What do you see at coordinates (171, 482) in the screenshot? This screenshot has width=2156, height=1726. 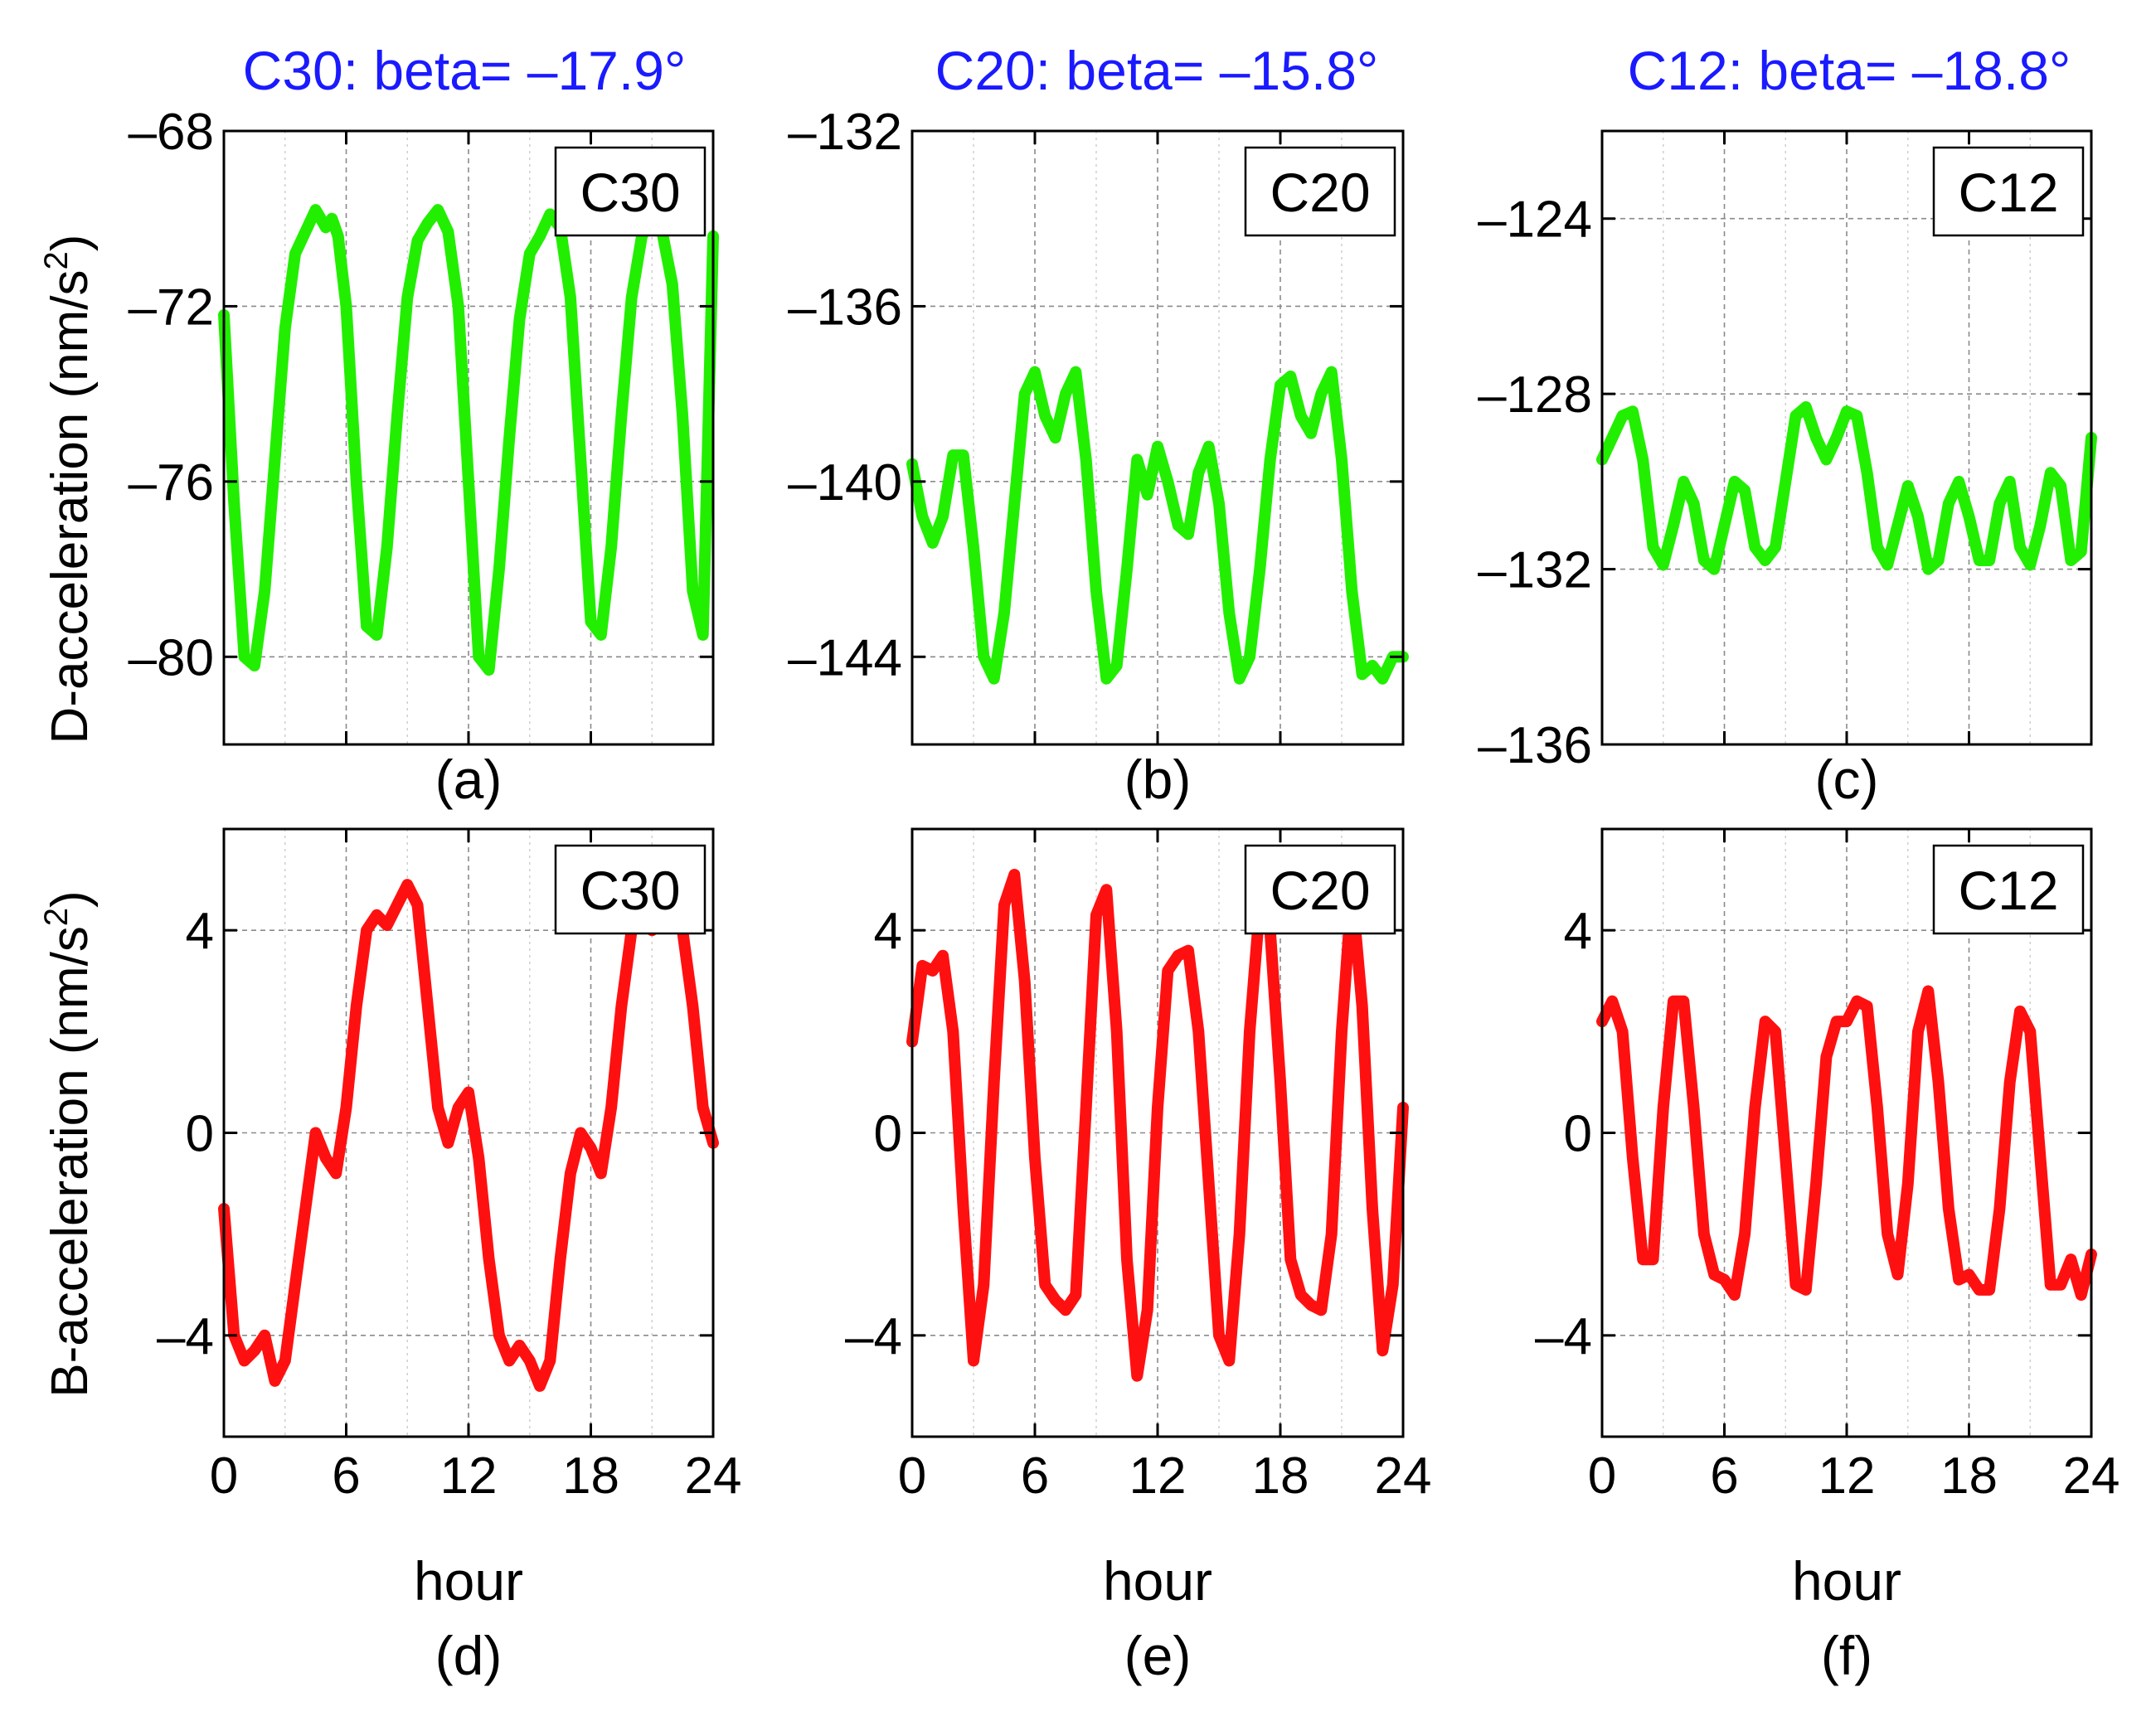 I see `y-tick-label: –76` at bounding box center [171, 482].